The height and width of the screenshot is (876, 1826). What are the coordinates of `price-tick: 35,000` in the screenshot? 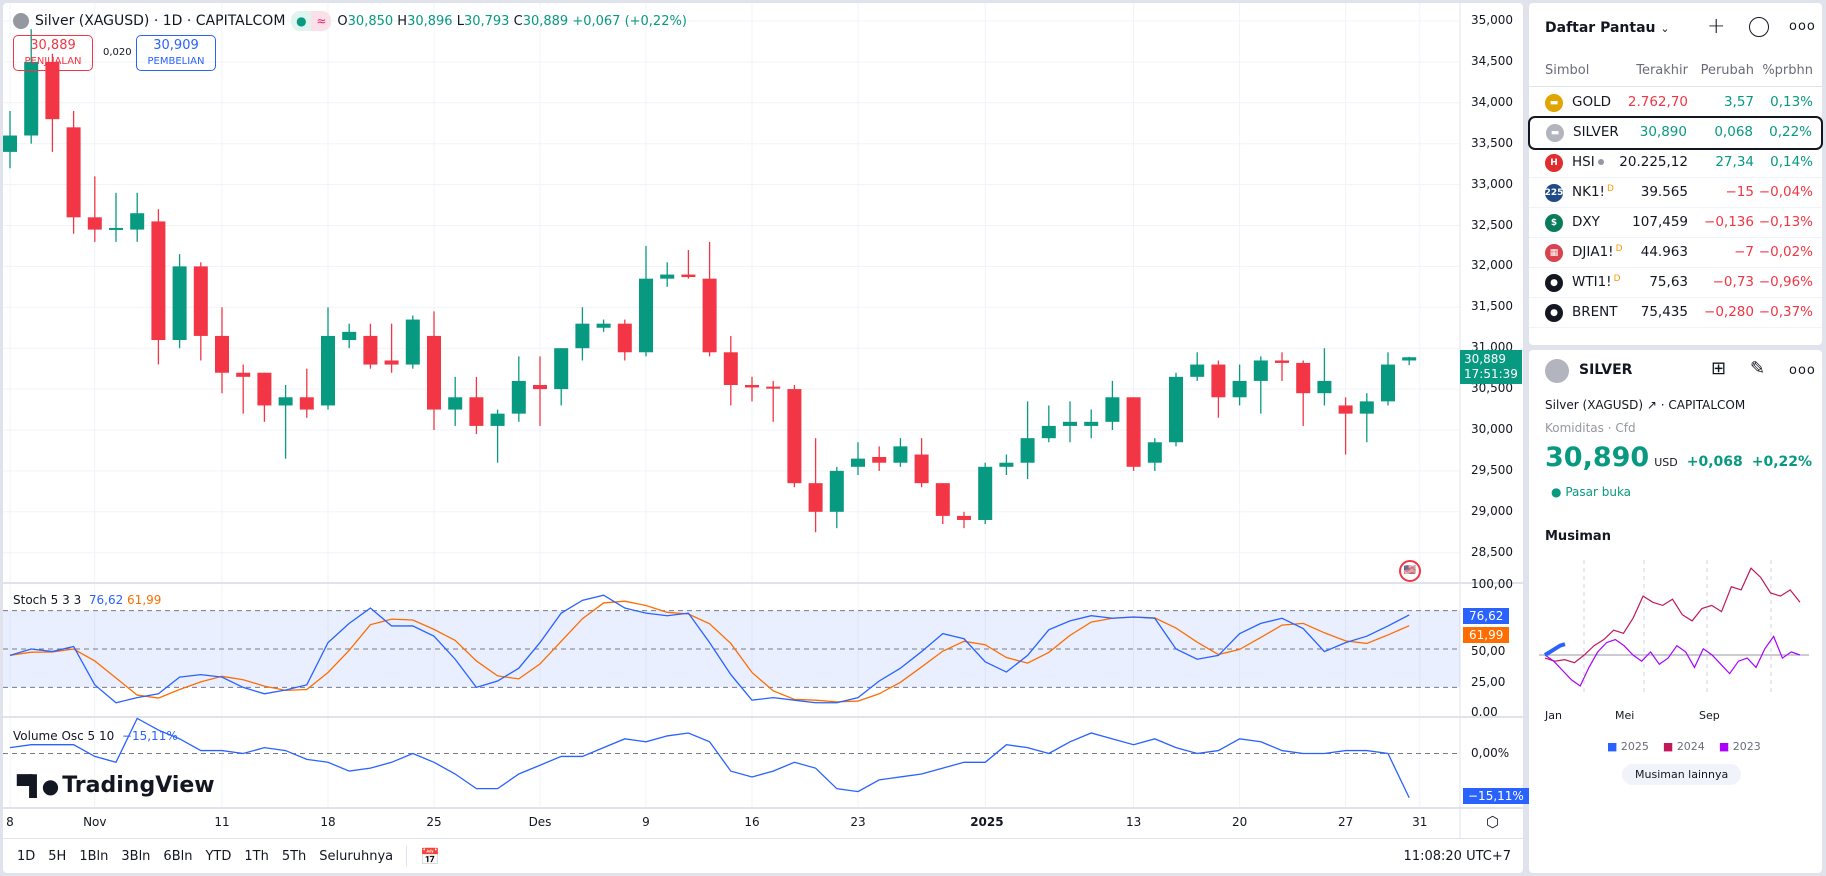 It's located at (1492, 20).